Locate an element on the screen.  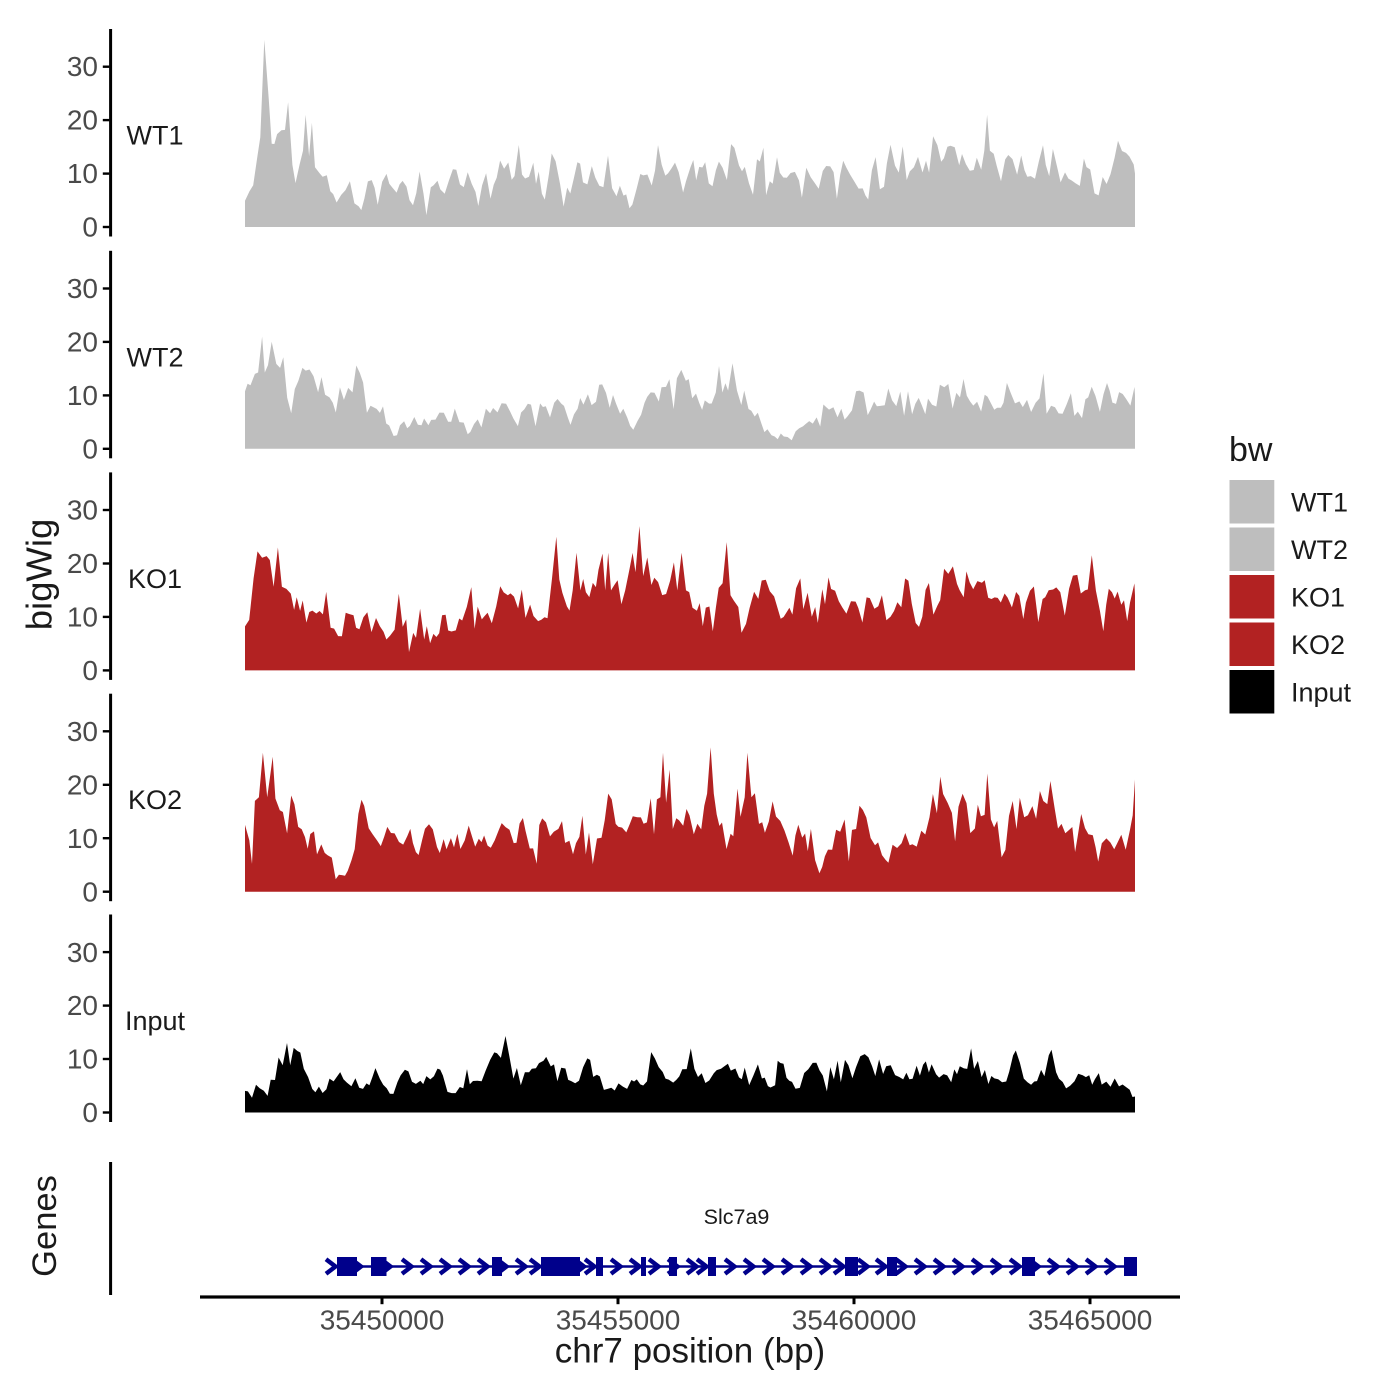
svg-text: bigWig is located at coordinates (38, 575).